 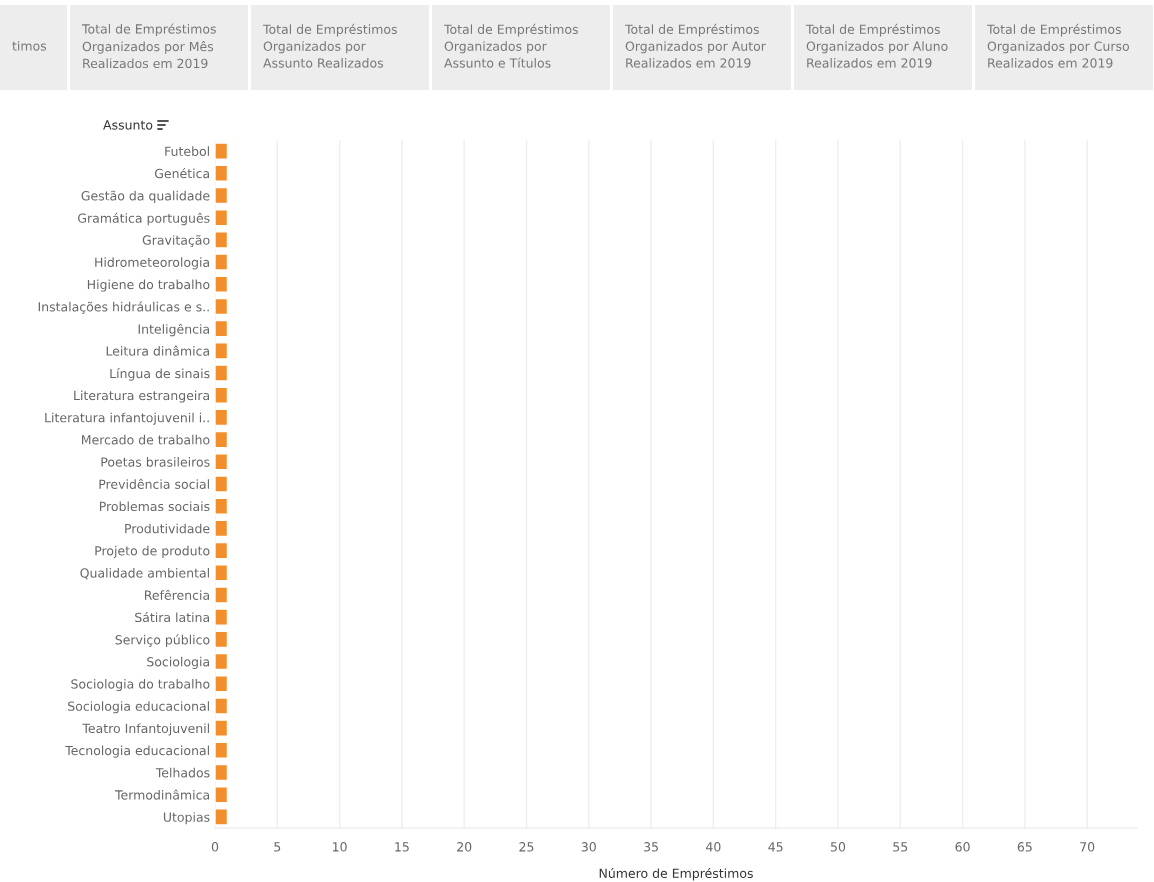 What do you see at coordinates (144, 219) in the screenshot?
I see `y-tick-label: Gramática português` at bounding box center [144, 219].